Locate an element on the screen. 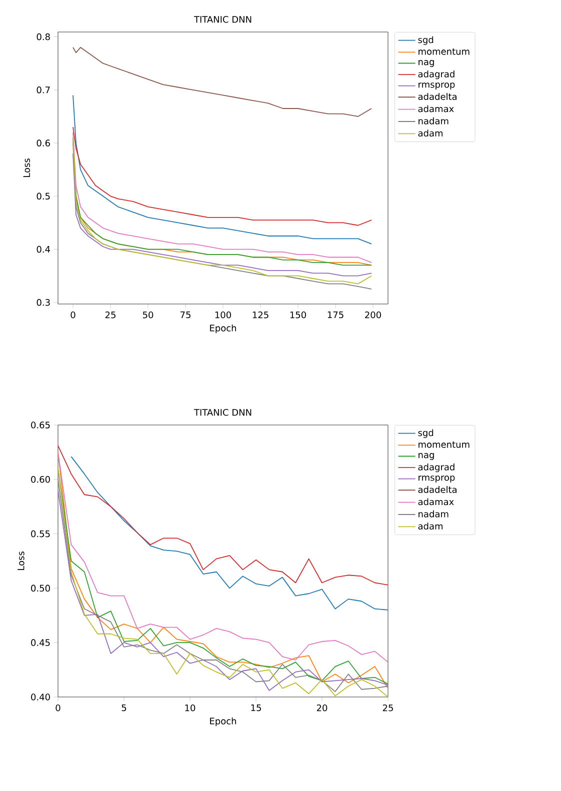 The width and height of the screenshot is (561, 791). x-tick-label: 15 is located at coordinates (256, 708).